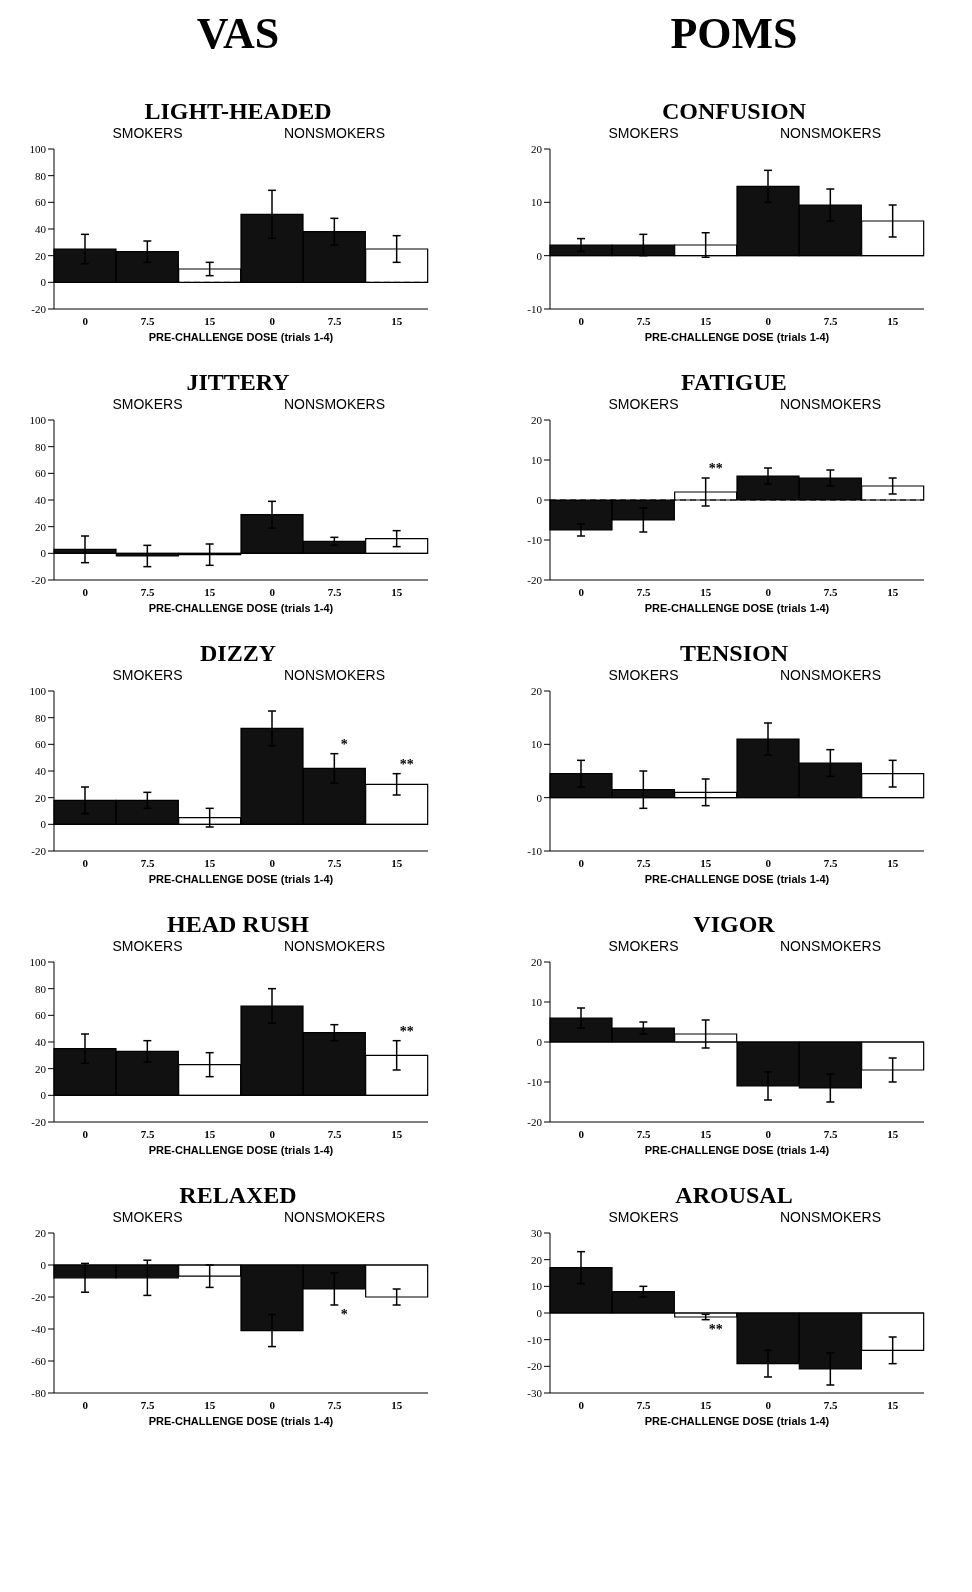  I want to click on y-tick-label: 80, so click(41, 717).